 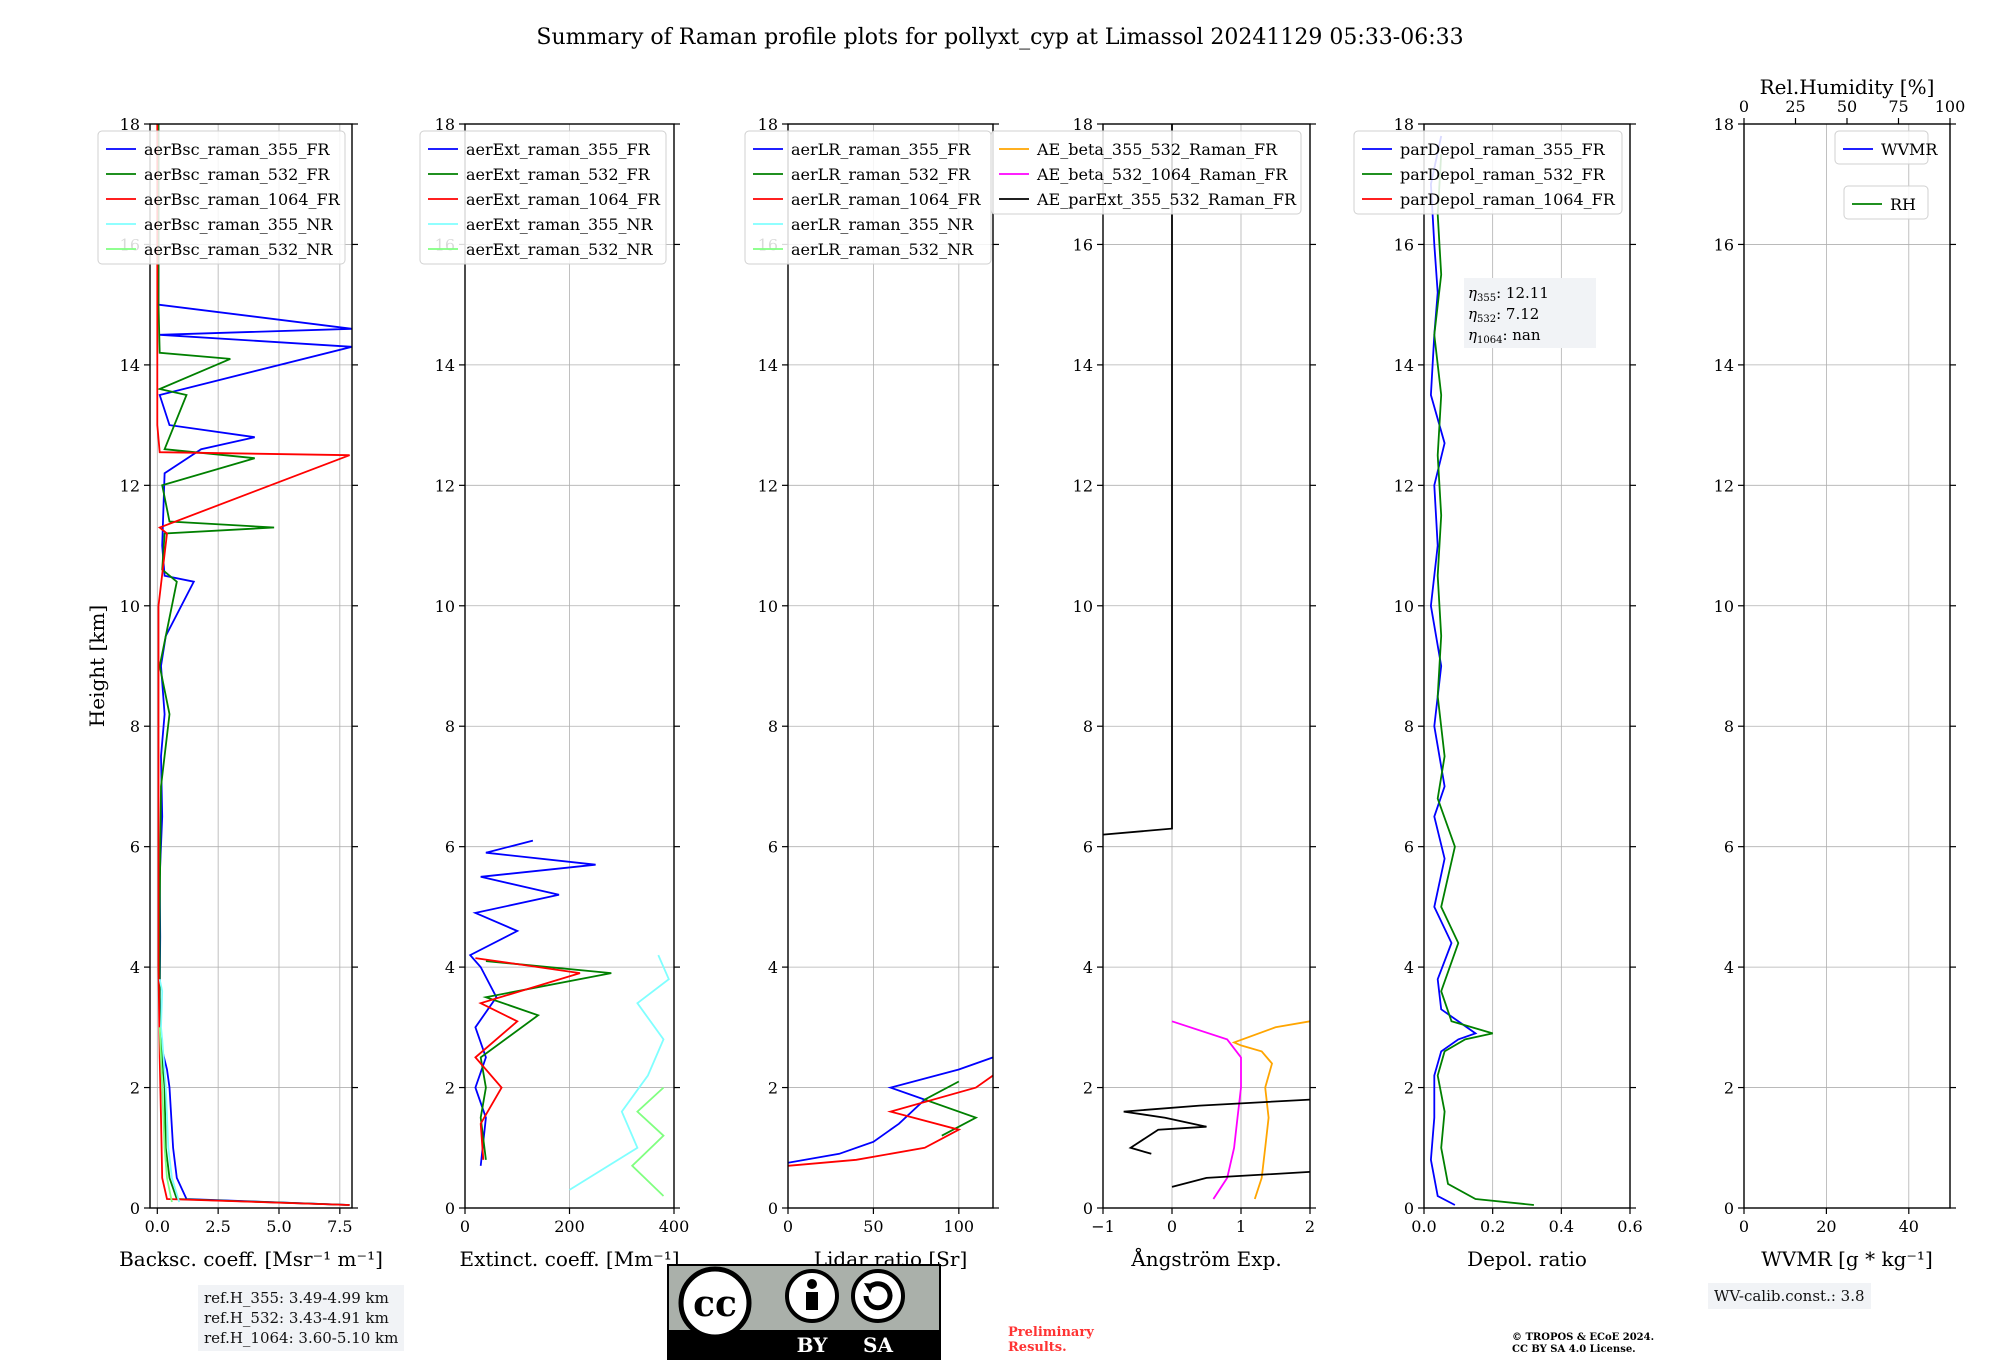 What do you see at coordinates (251, 1259) in the screenshot?
I see `x-axis-label: Backsc. coeff. [Msr⁻¹ m⁻¹]` at bounding box center [251, 1259].